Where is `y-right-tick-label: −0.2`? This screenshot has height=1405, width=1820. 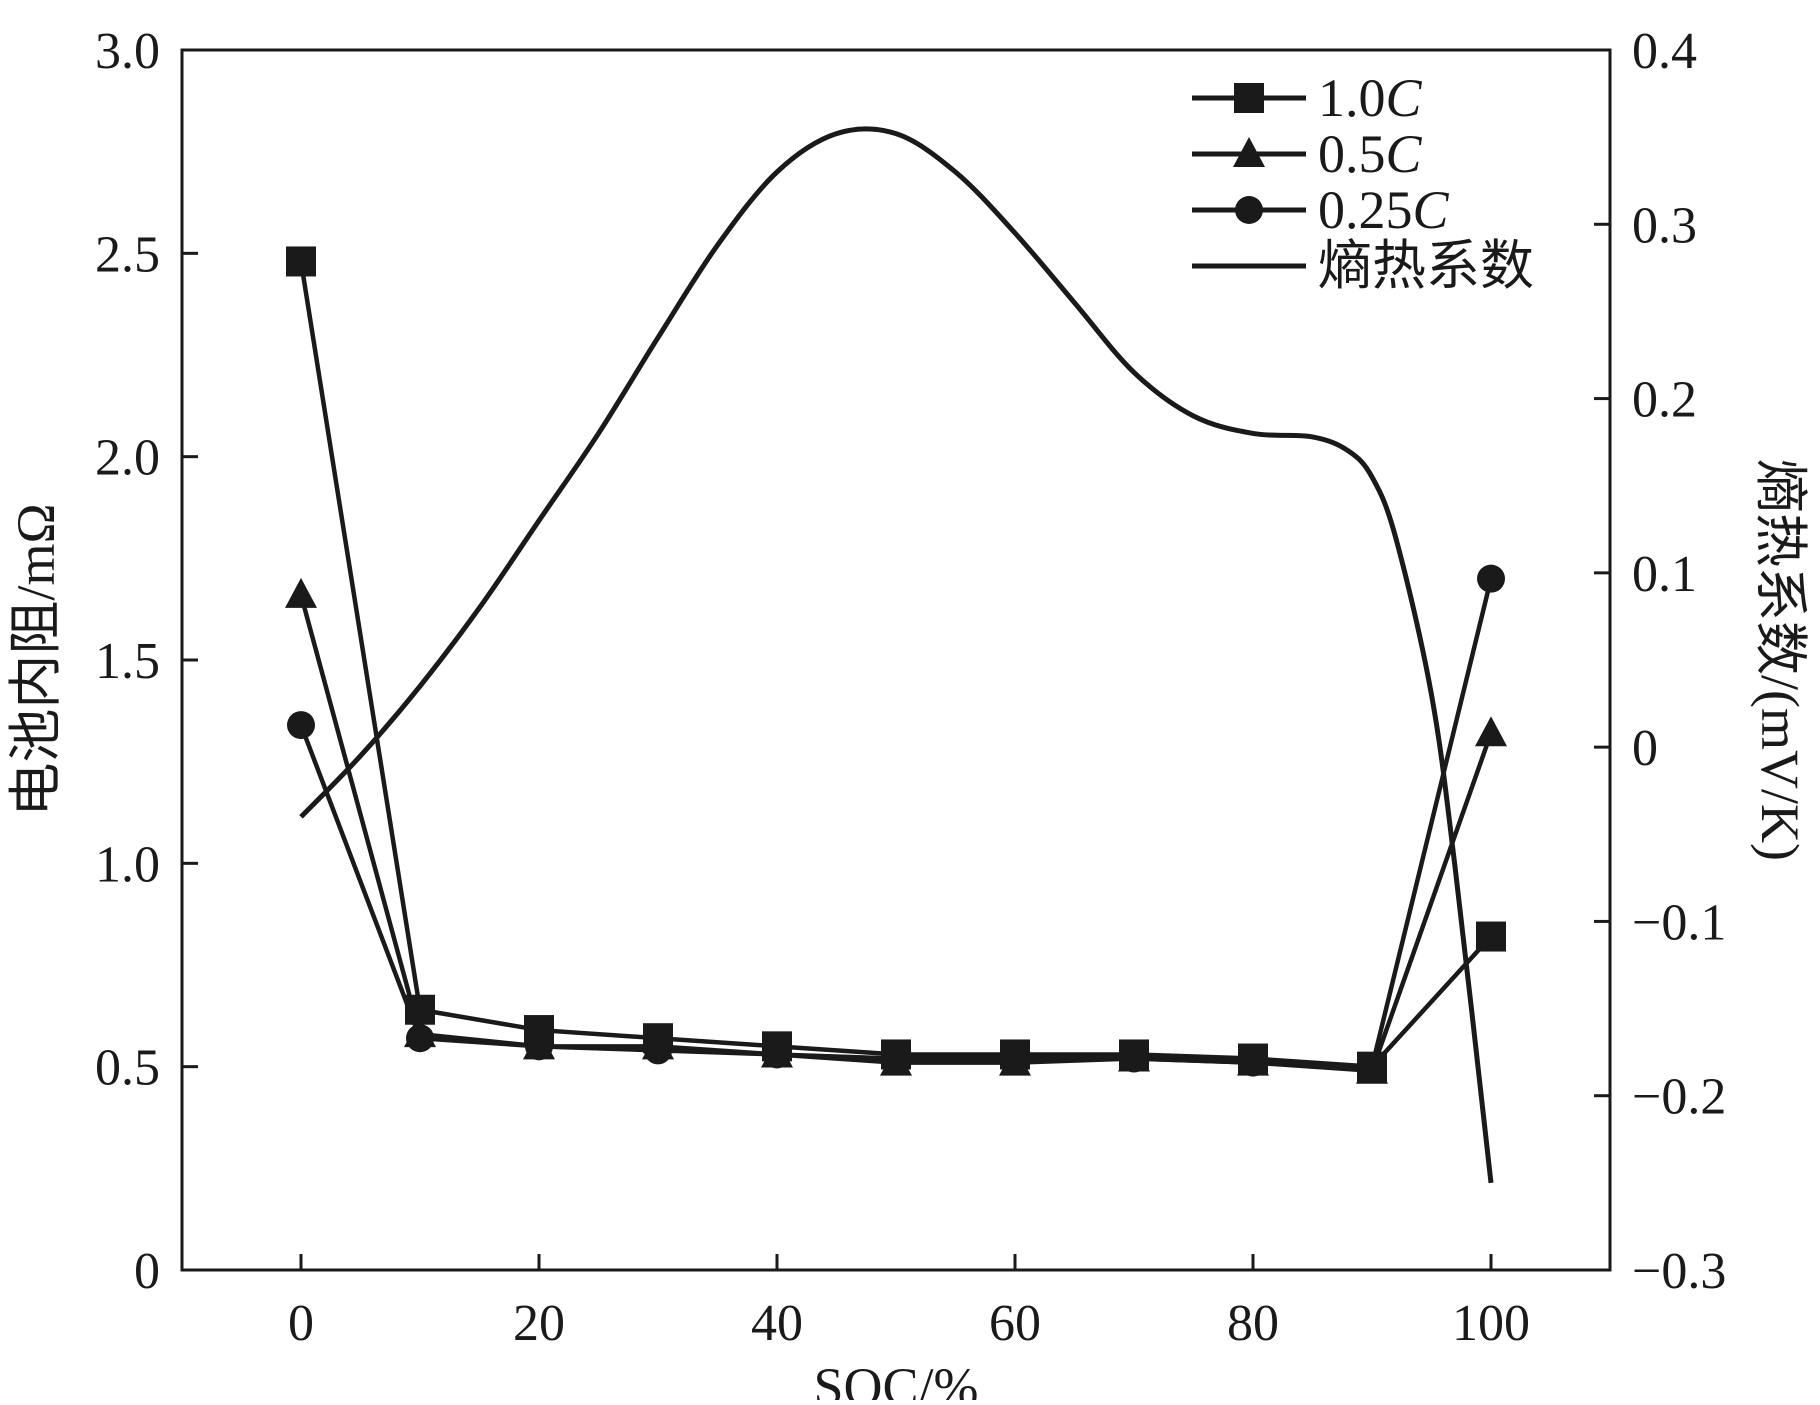
y-right-tick-label: −0.2 is located at coordinates (1679, 1097).